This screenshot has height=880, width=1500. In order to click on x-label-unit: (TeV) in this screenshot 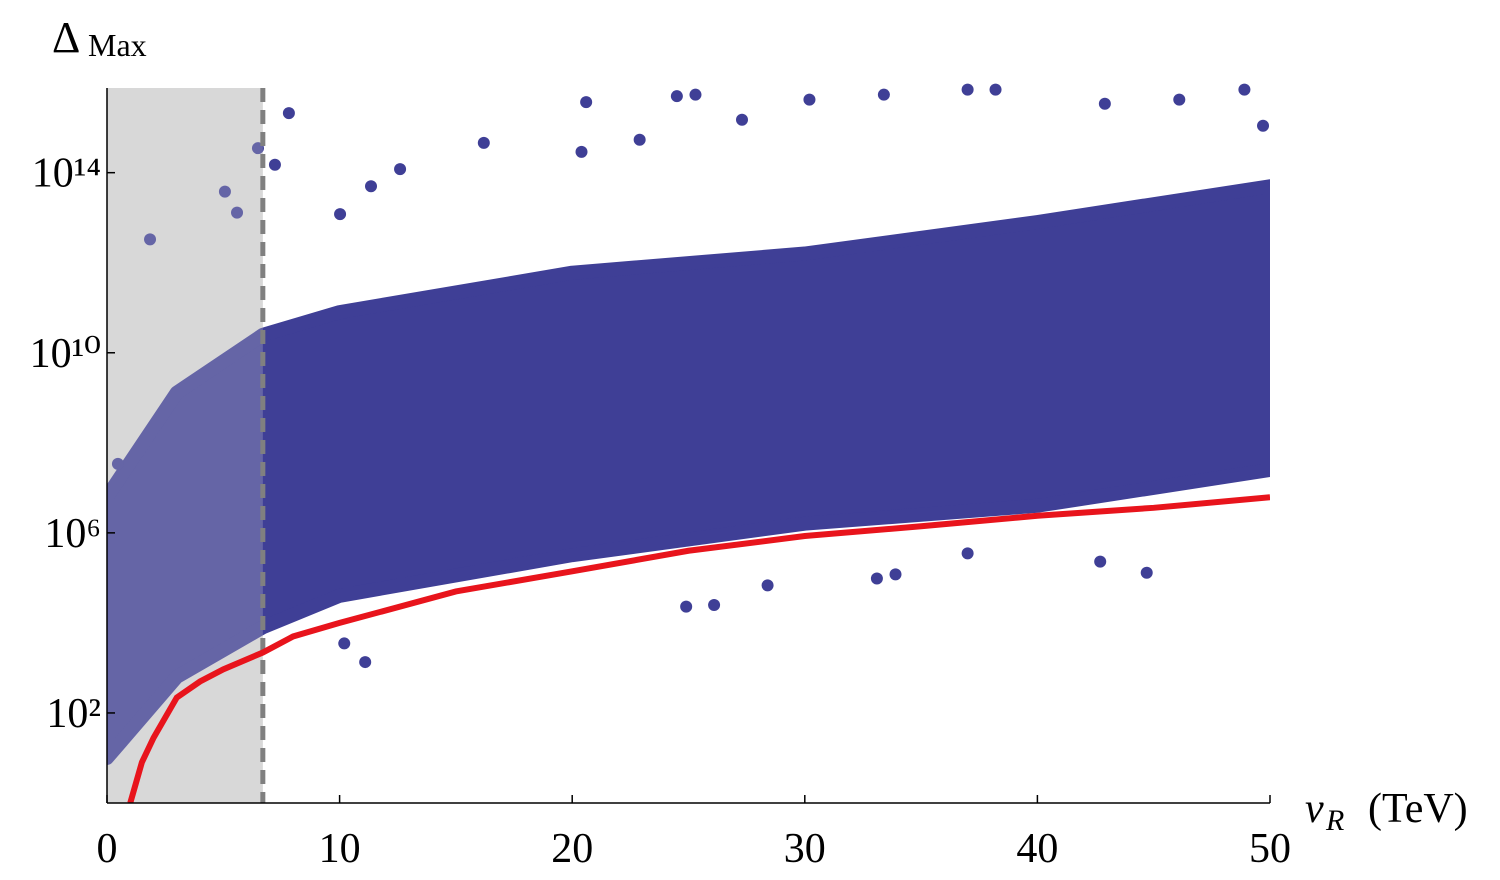, I will do `click(1418, 809)`.